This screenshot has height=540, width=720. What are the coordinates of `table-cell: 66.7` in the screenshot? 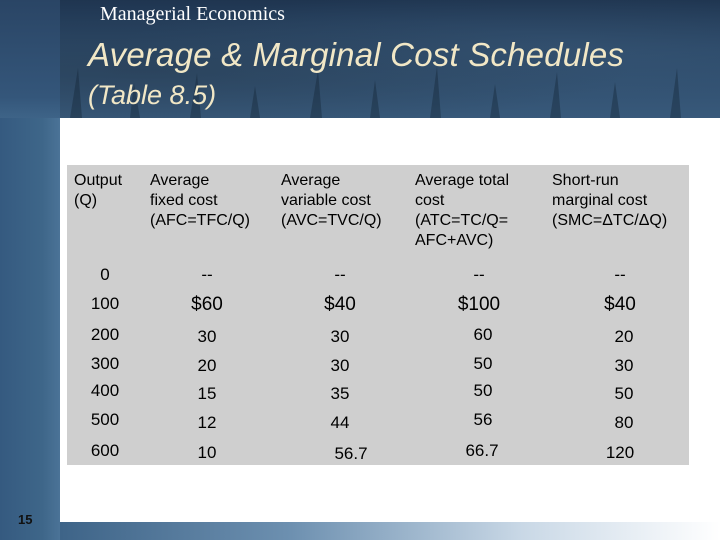 It's located at (482, 450).